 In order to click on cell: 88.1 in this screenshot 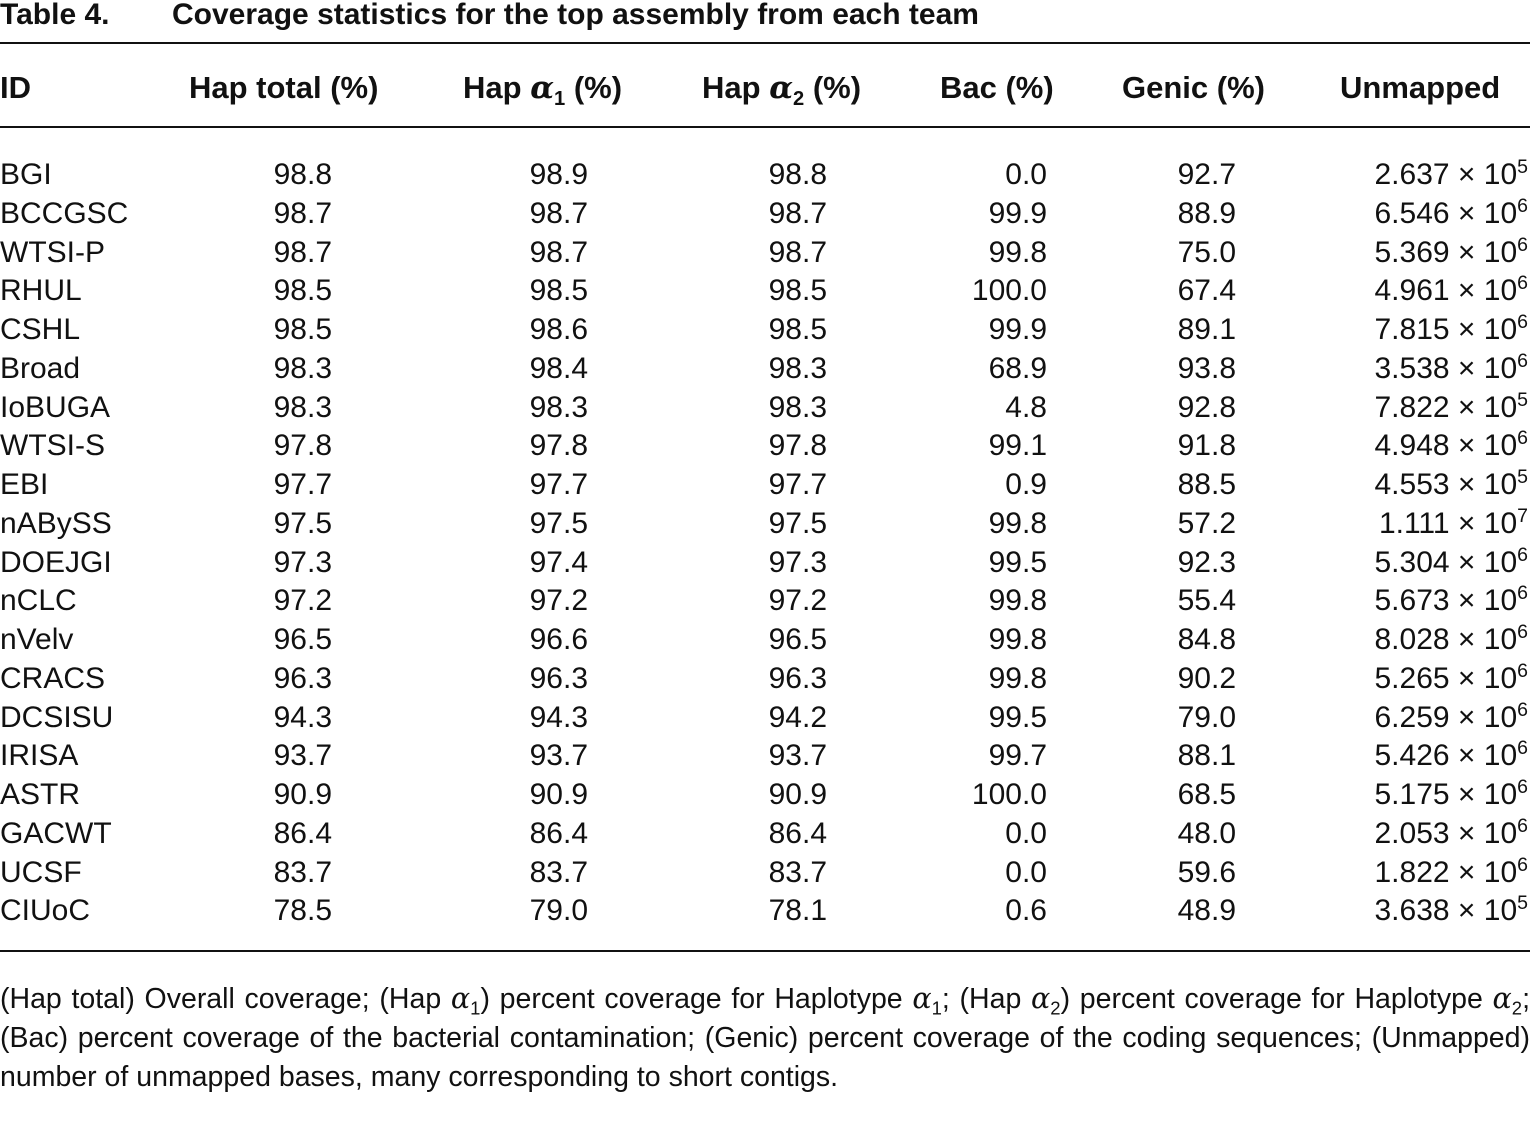, I will do `click(1206, 756)`.